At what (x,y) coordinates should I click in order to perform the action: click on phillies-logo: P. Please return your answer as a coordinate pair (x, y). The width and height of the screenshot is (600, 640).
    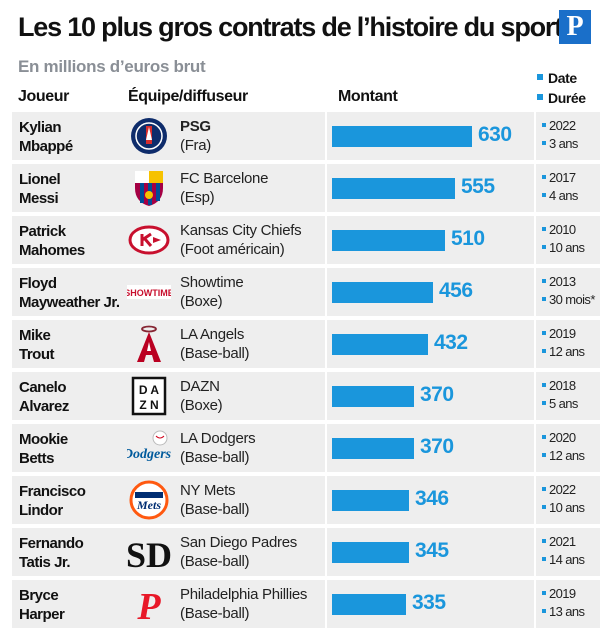
    Looking at the image, I should click on (148, 604).